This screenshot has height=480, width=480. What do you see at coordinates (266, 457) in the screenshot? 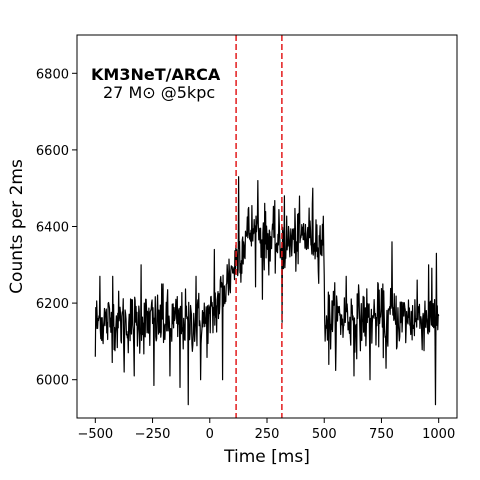
I see `x-axis-label: Time [ms]` at bounding box center [266, 457].